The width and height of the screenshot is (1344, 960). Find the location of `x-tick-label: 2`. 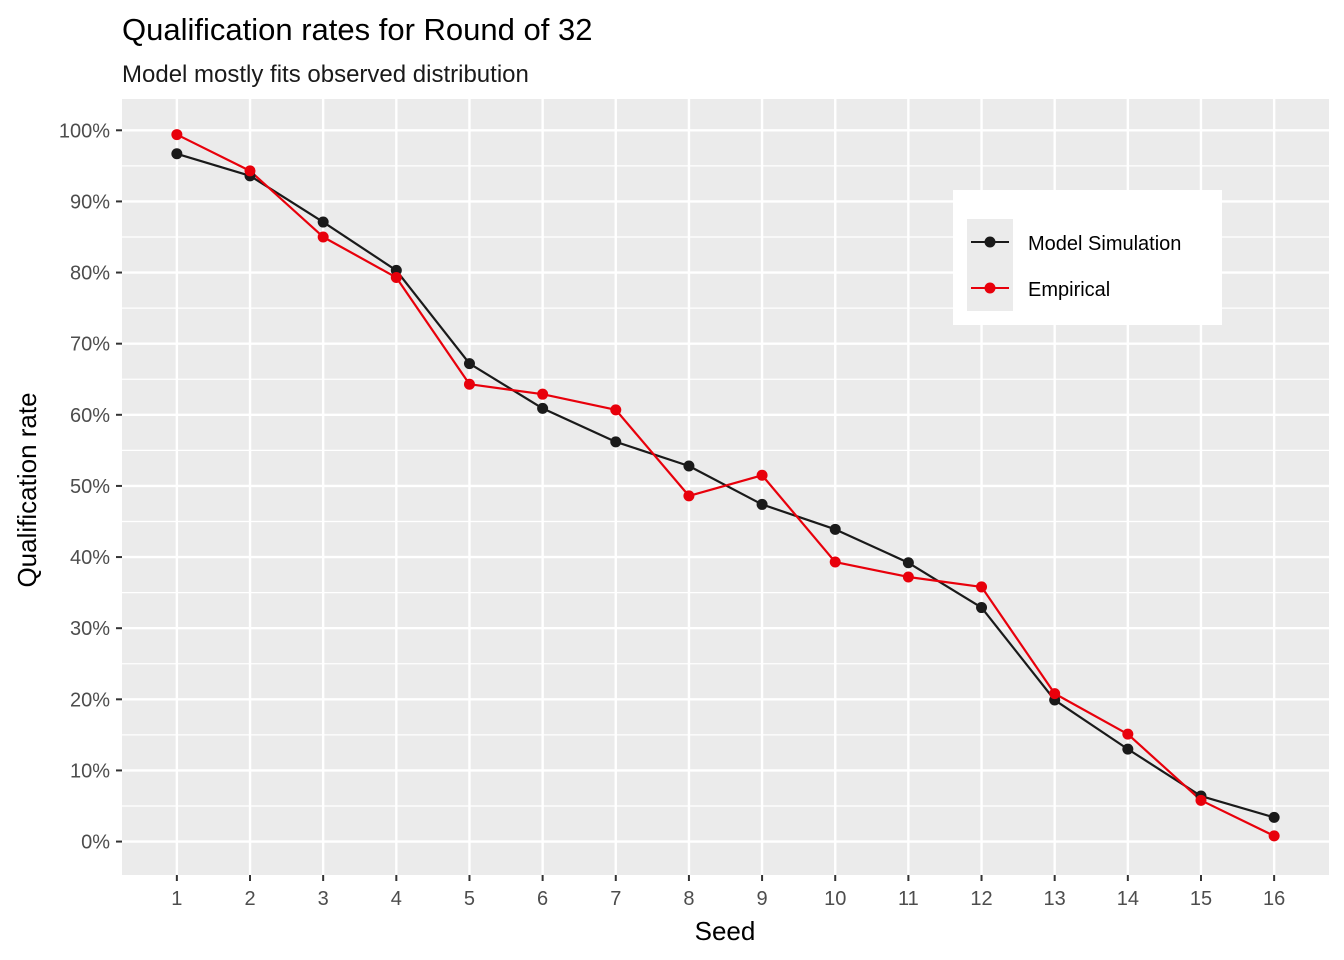

x-tick-label: 2 is located at coordinates (249, 899).